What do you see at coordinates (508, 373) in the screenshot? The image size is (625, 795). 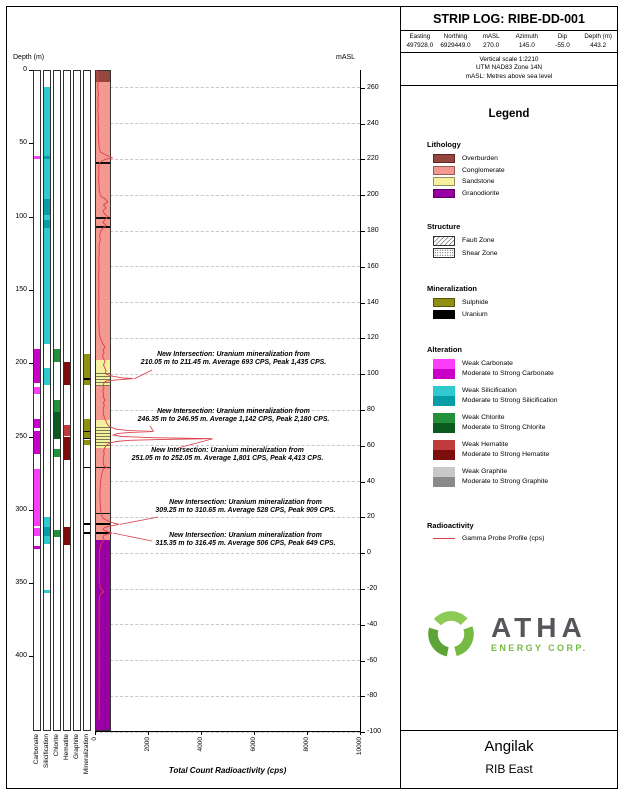 I see `legend-alteration-strong-label: Moderate to Strong Carbonate` at bounding box center [508, 373].